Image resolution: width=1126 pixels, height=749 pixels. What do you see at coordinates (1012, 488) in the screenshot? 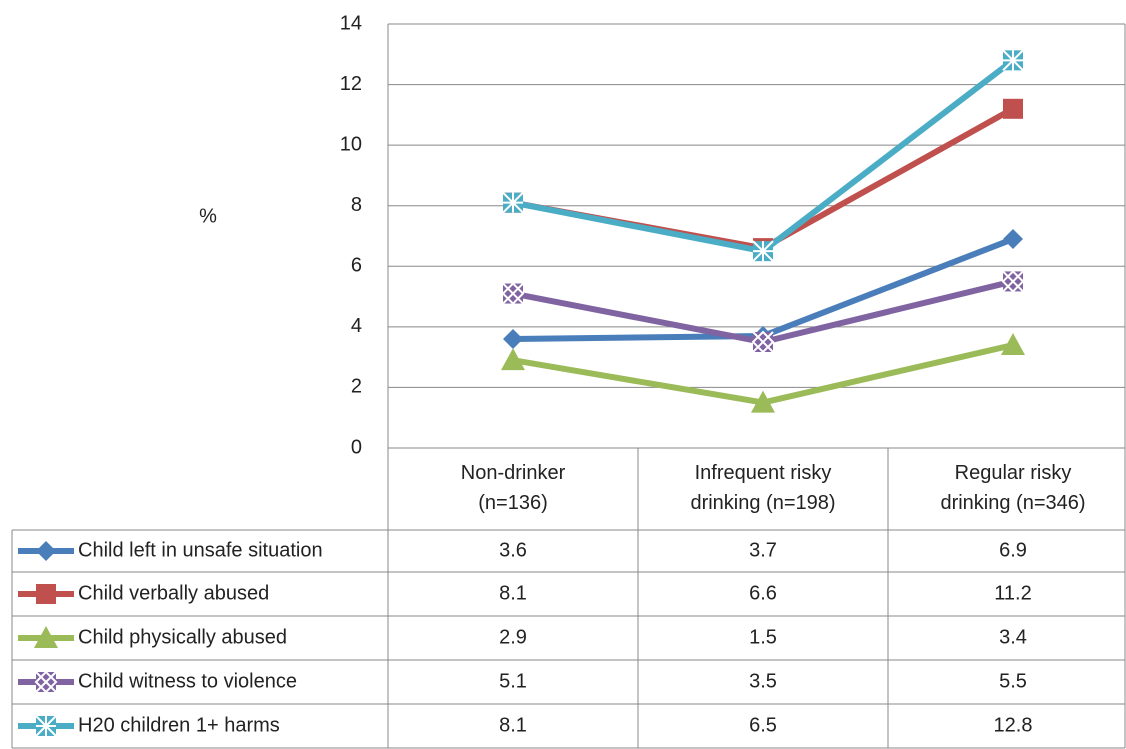
I see `x-tick-label: Regular risky drinking (n=346)` at bounding box center [1012, 488].